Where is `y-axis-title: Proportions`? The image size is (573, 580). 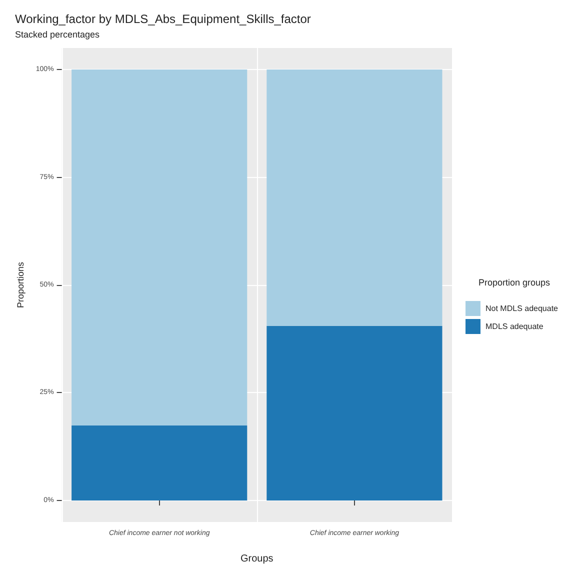 y-axis-title: Proportions is located at coordinates (21, 284).